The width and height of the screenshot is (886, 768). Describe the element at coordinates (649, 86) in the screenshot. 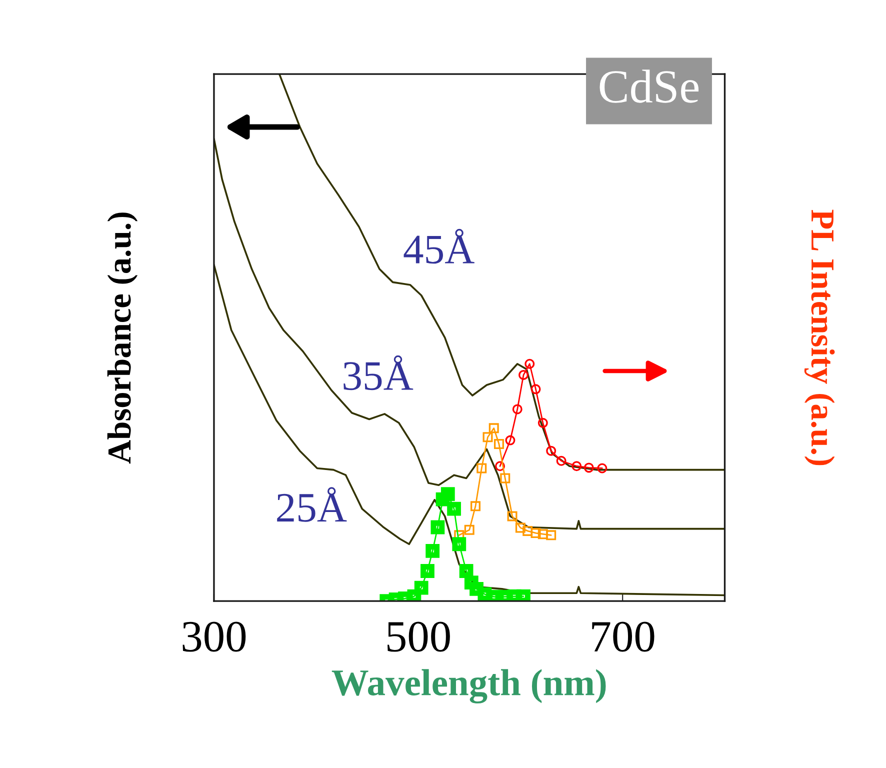

I see `annotation: CdSe` at that location.